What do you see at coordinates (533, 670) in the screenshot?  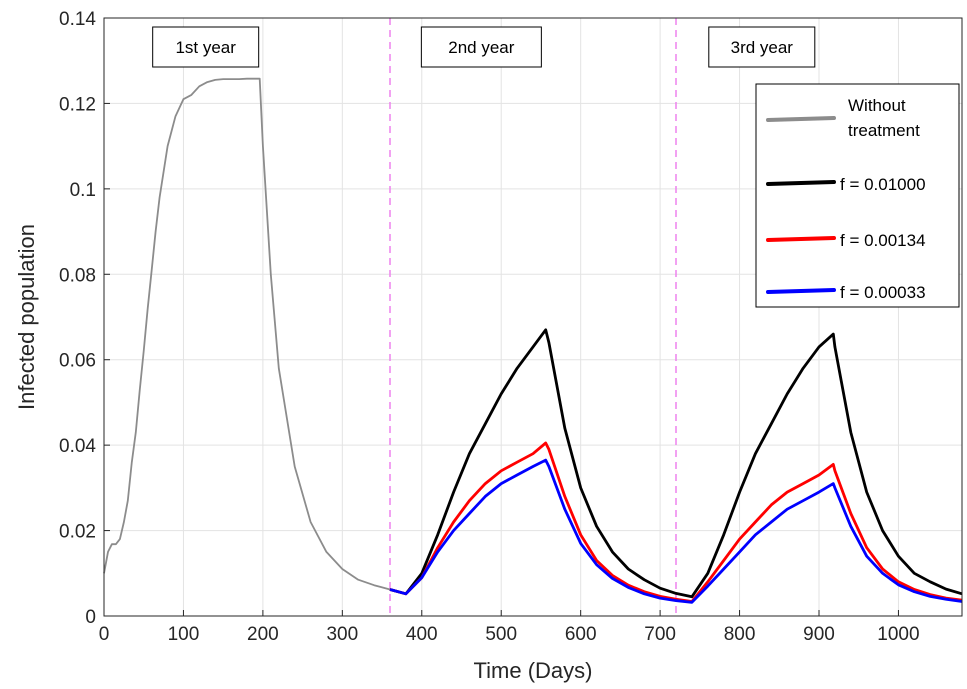 I see `x-axis-label: Time (Days)` at bounding box center [533, 670].